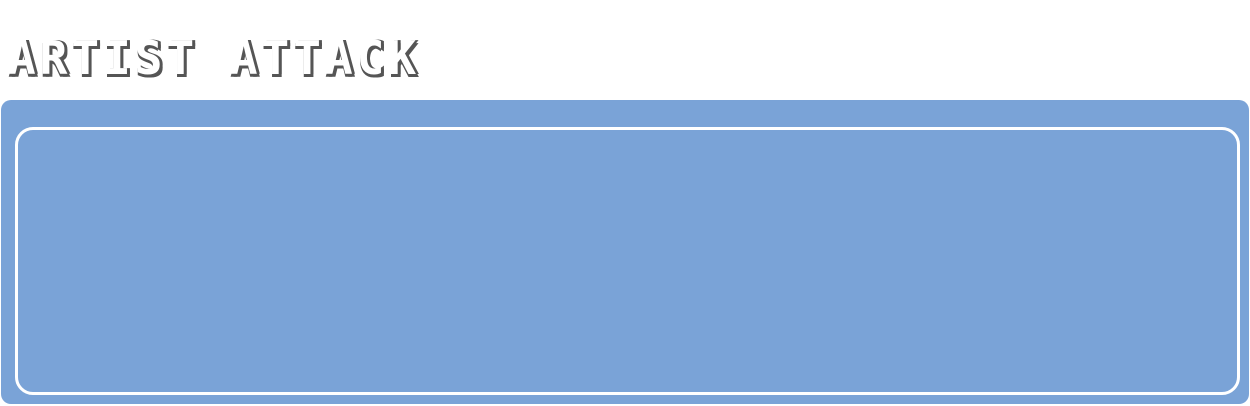 The height and width of the screenshot is (406, 1250). What do you see at coordinates (214, 58) in the screenshot?
I see `page-title: ARTIST ATTACK` at bounding box center [214, 58].